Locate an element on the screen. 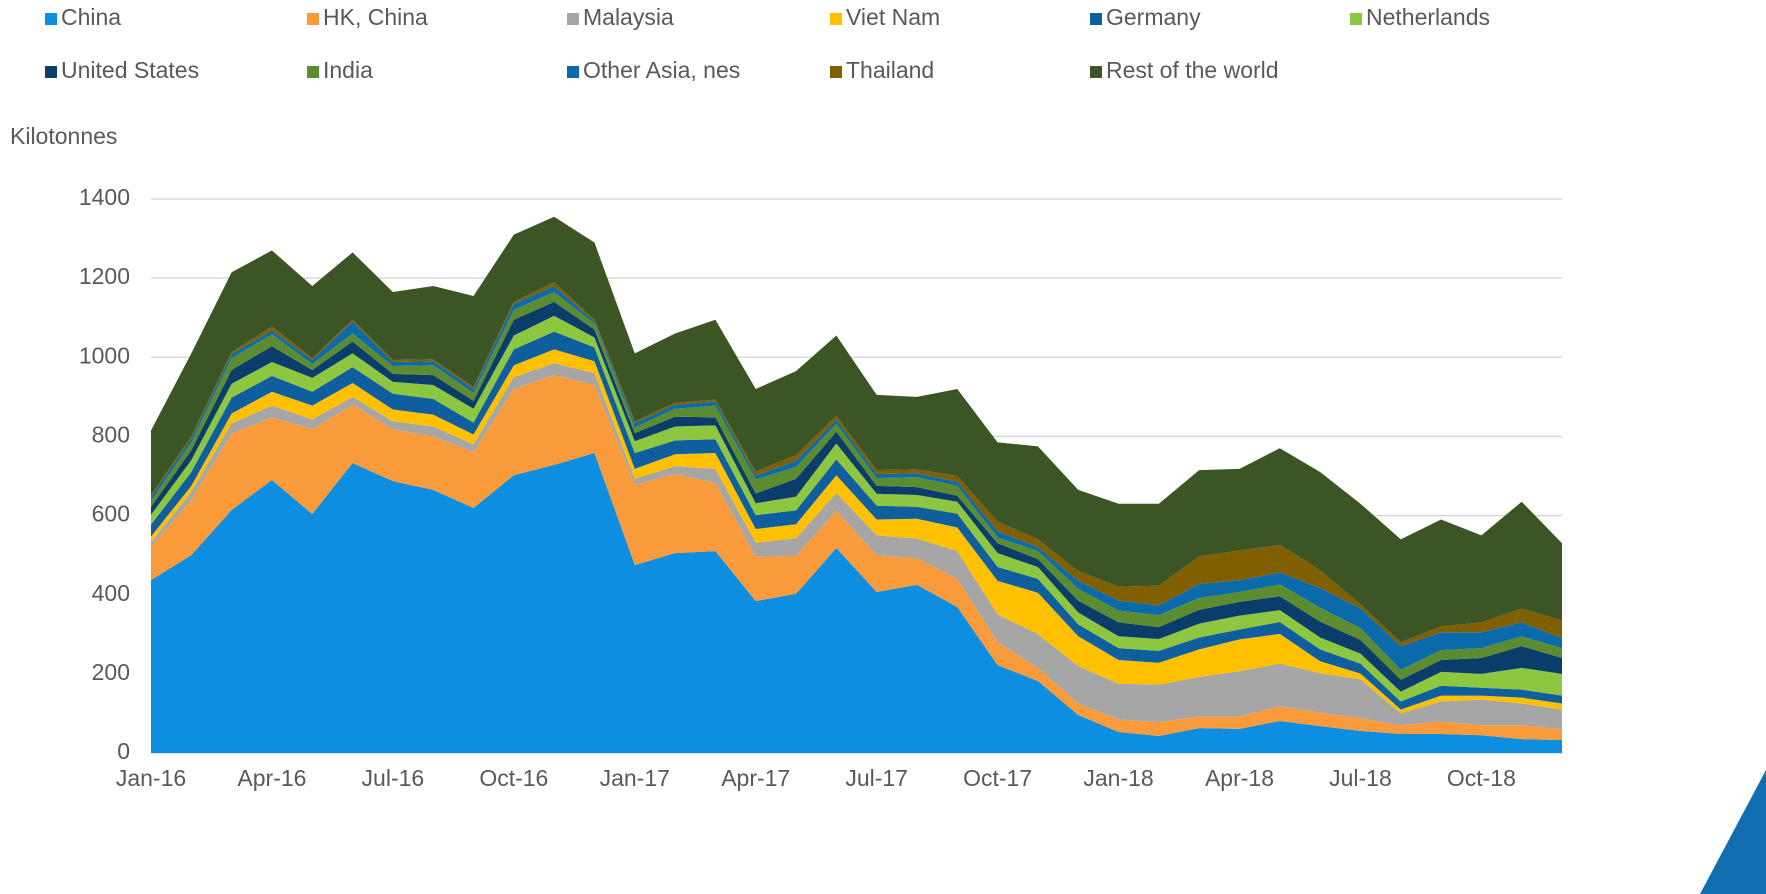 The height and width of the screenshot is (894, 1766). x-tick-label: Jan-17 is located at coordinates (635, 778).